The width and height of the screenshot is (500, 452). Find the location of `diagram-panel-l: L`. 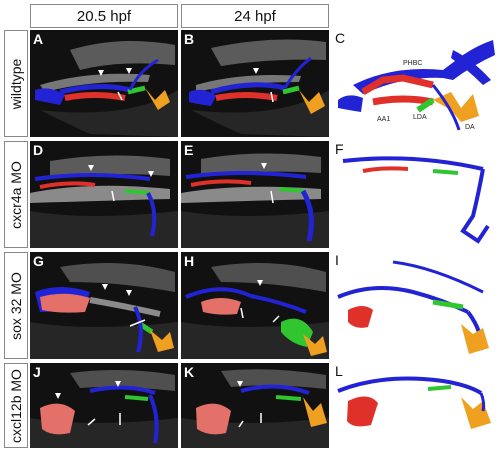

diagram-panel-l: L is located at coordinates (415, 405).